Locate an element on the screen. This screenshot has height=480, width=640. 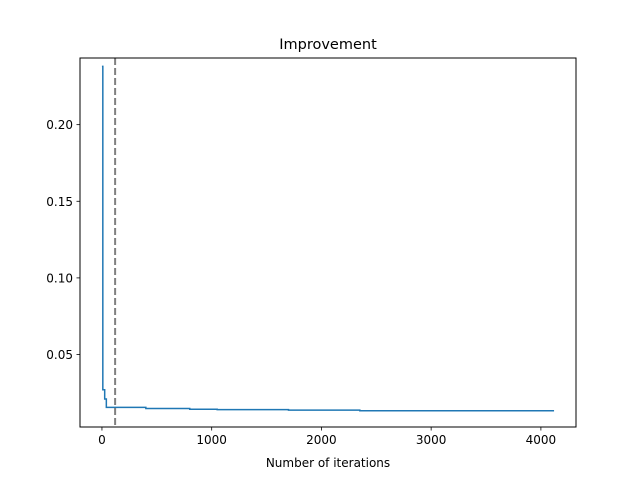
chart-title: Improvement is located at coordinates (328, 45).